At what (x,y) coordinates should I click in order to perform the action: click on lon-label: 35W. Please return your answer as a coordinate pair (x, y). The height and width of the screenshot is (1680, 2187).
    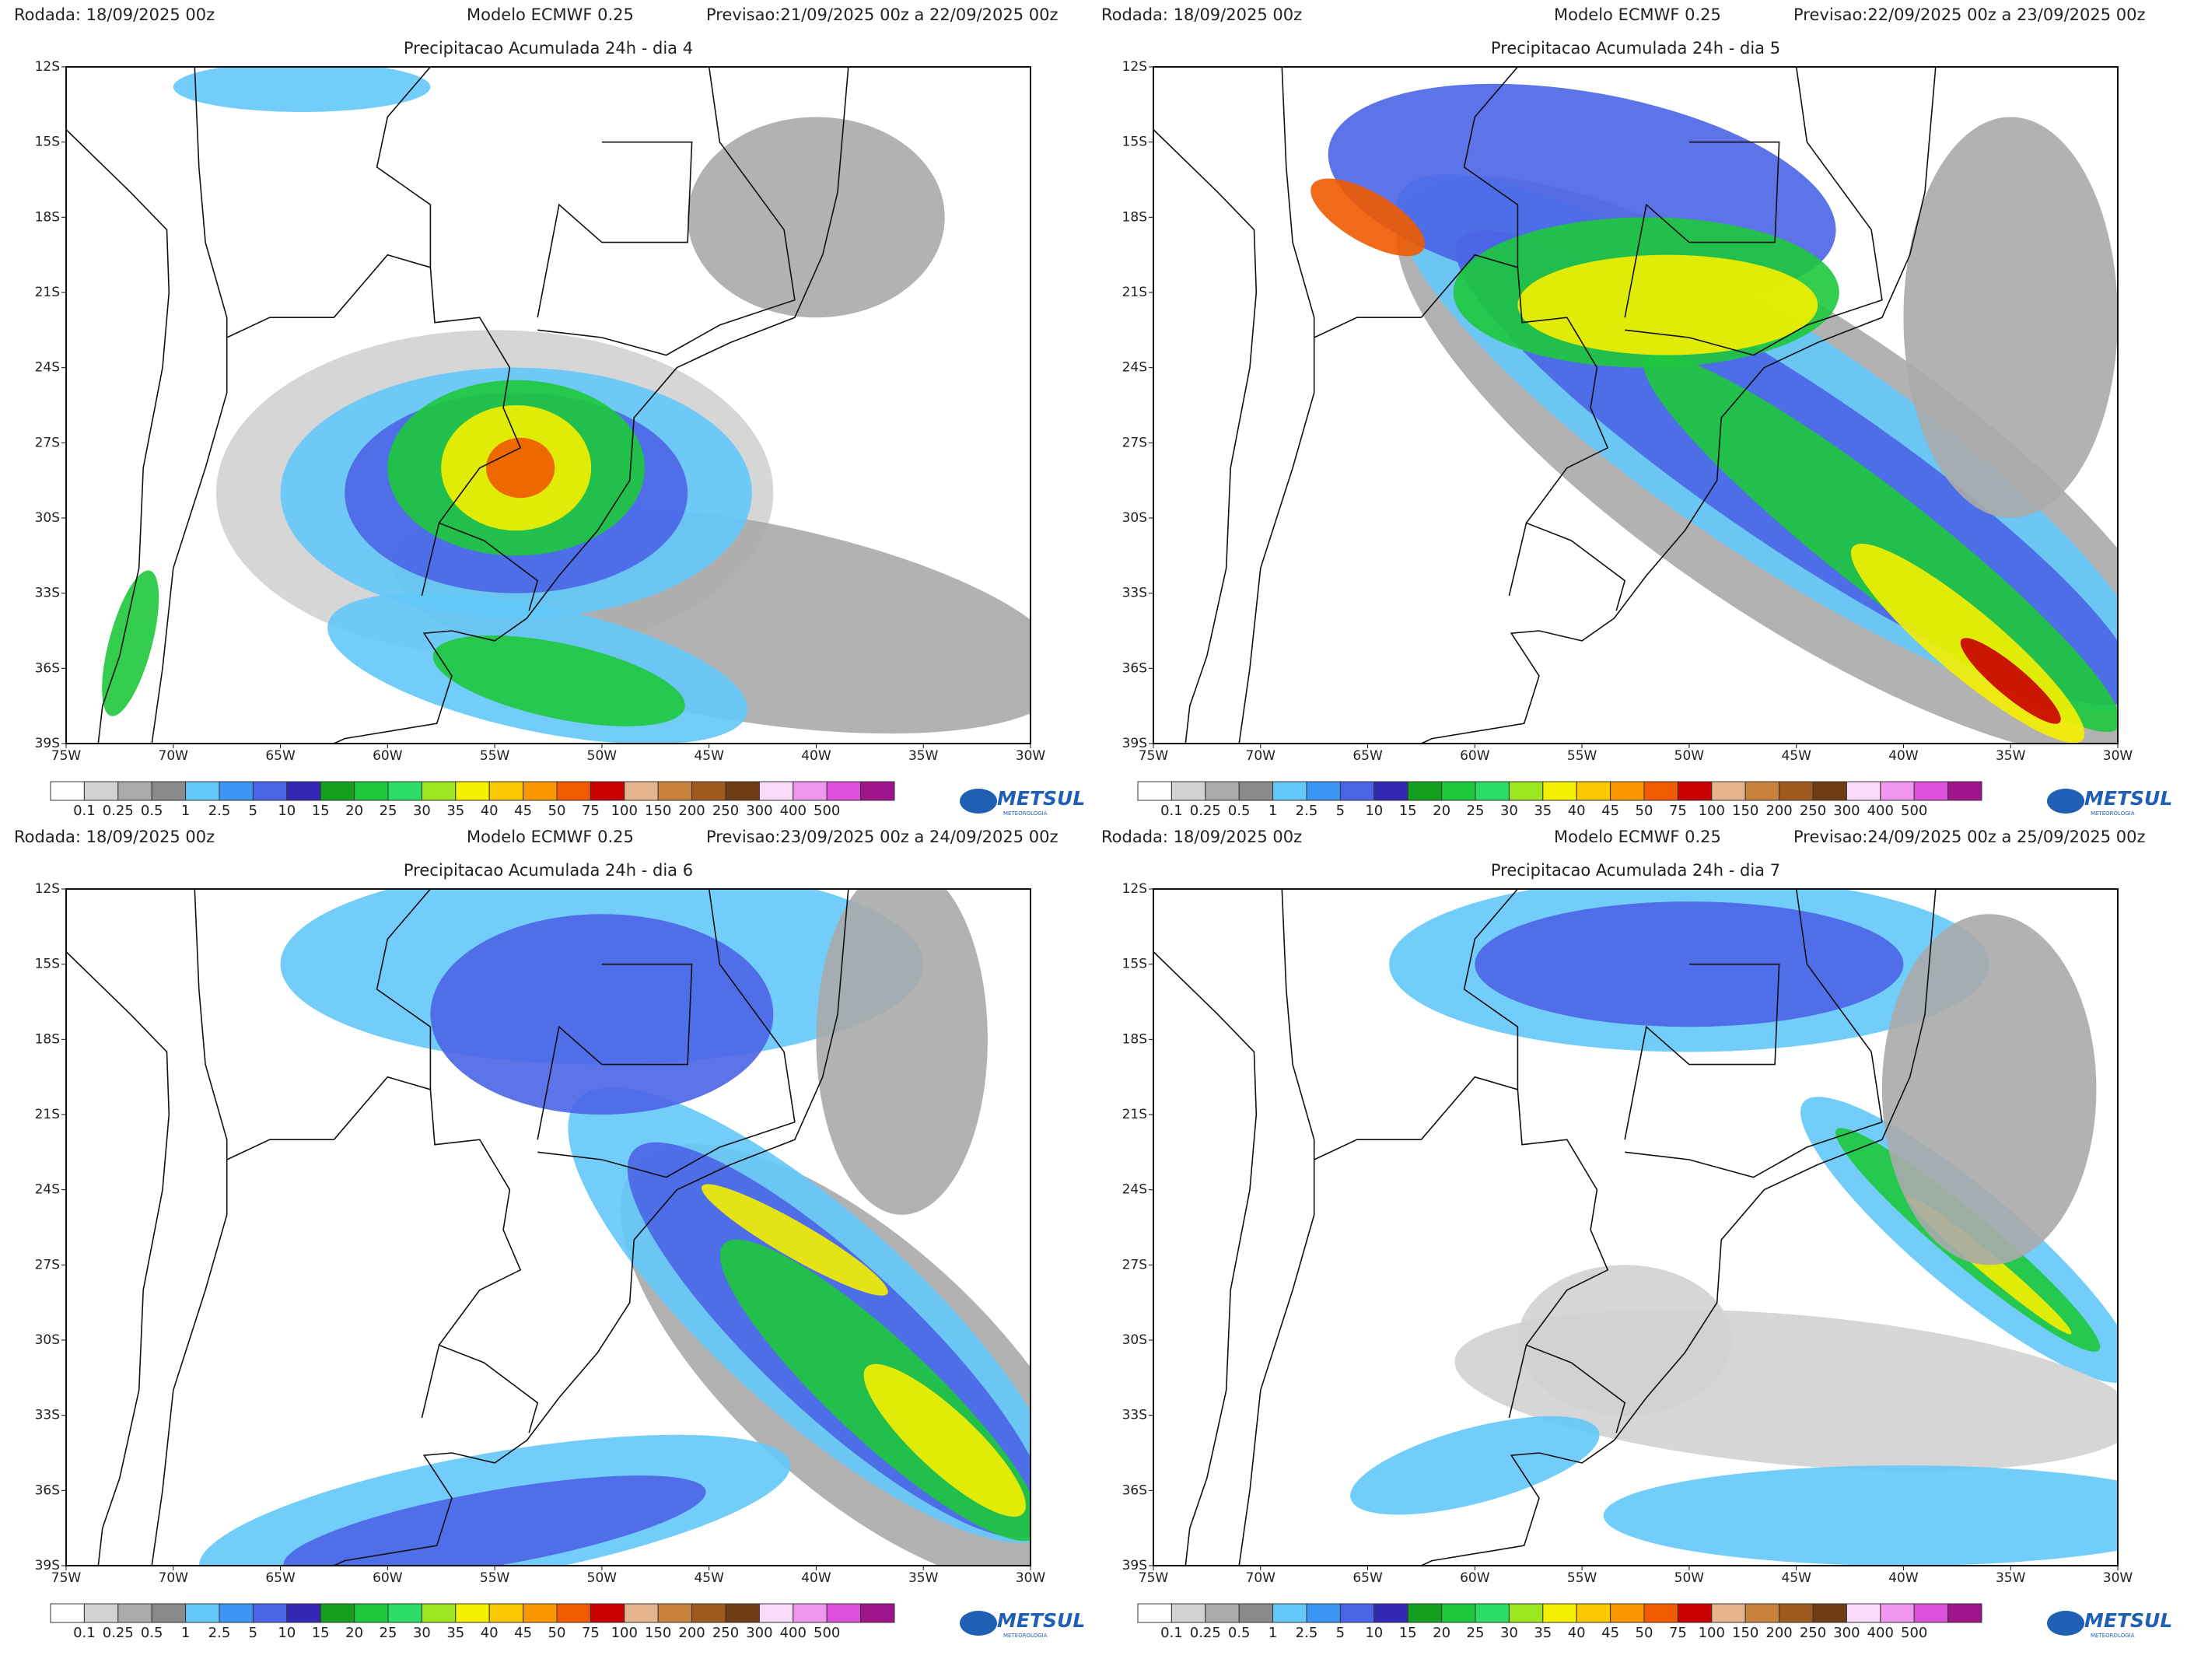
    Looking at the image, I should click on (924, 1578).